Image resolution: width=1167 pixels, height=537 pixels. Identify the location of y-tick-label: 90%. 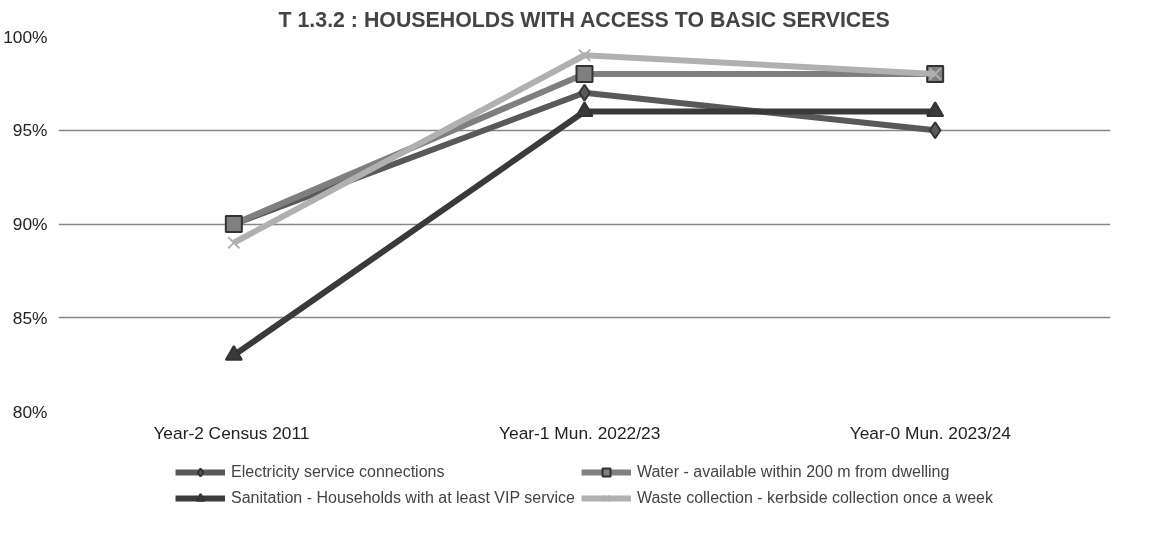
(30, 224).